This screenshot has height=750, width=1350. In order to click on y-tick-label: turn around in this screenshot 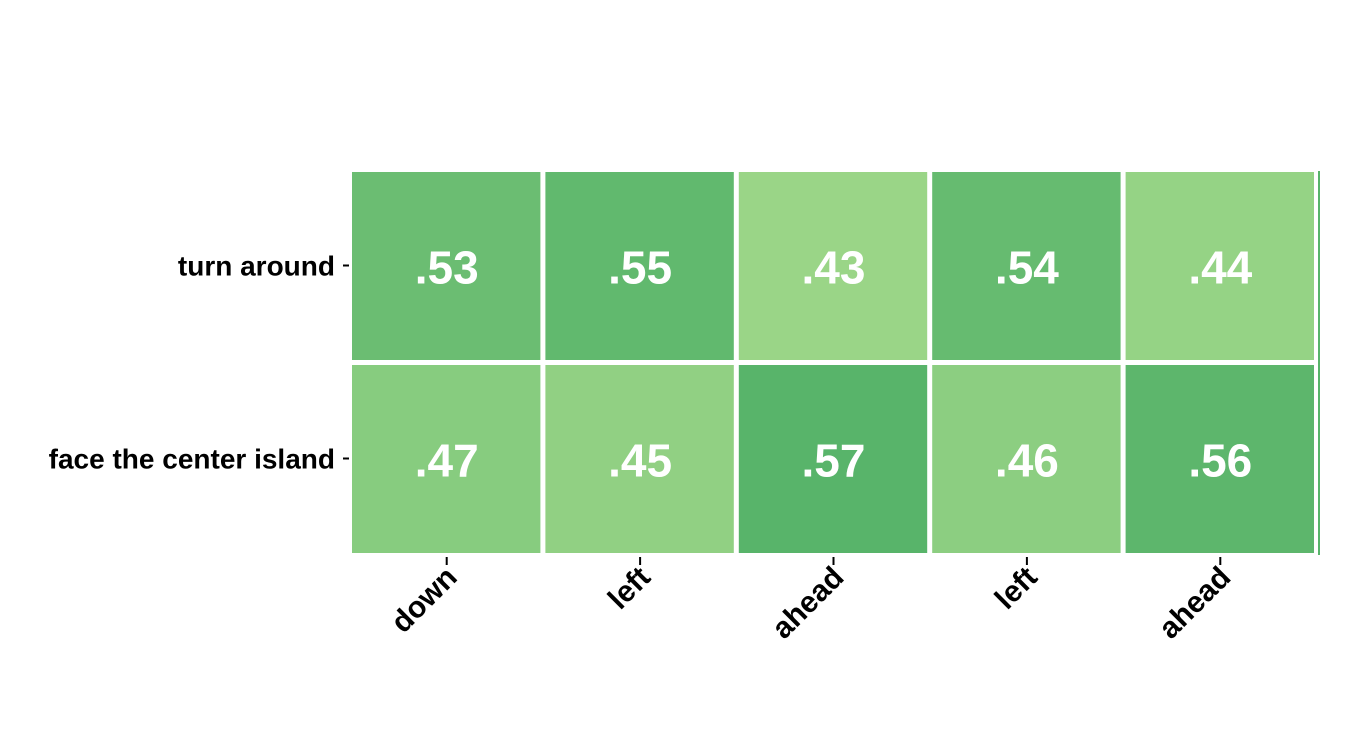, I will do `click(256, 266)`.